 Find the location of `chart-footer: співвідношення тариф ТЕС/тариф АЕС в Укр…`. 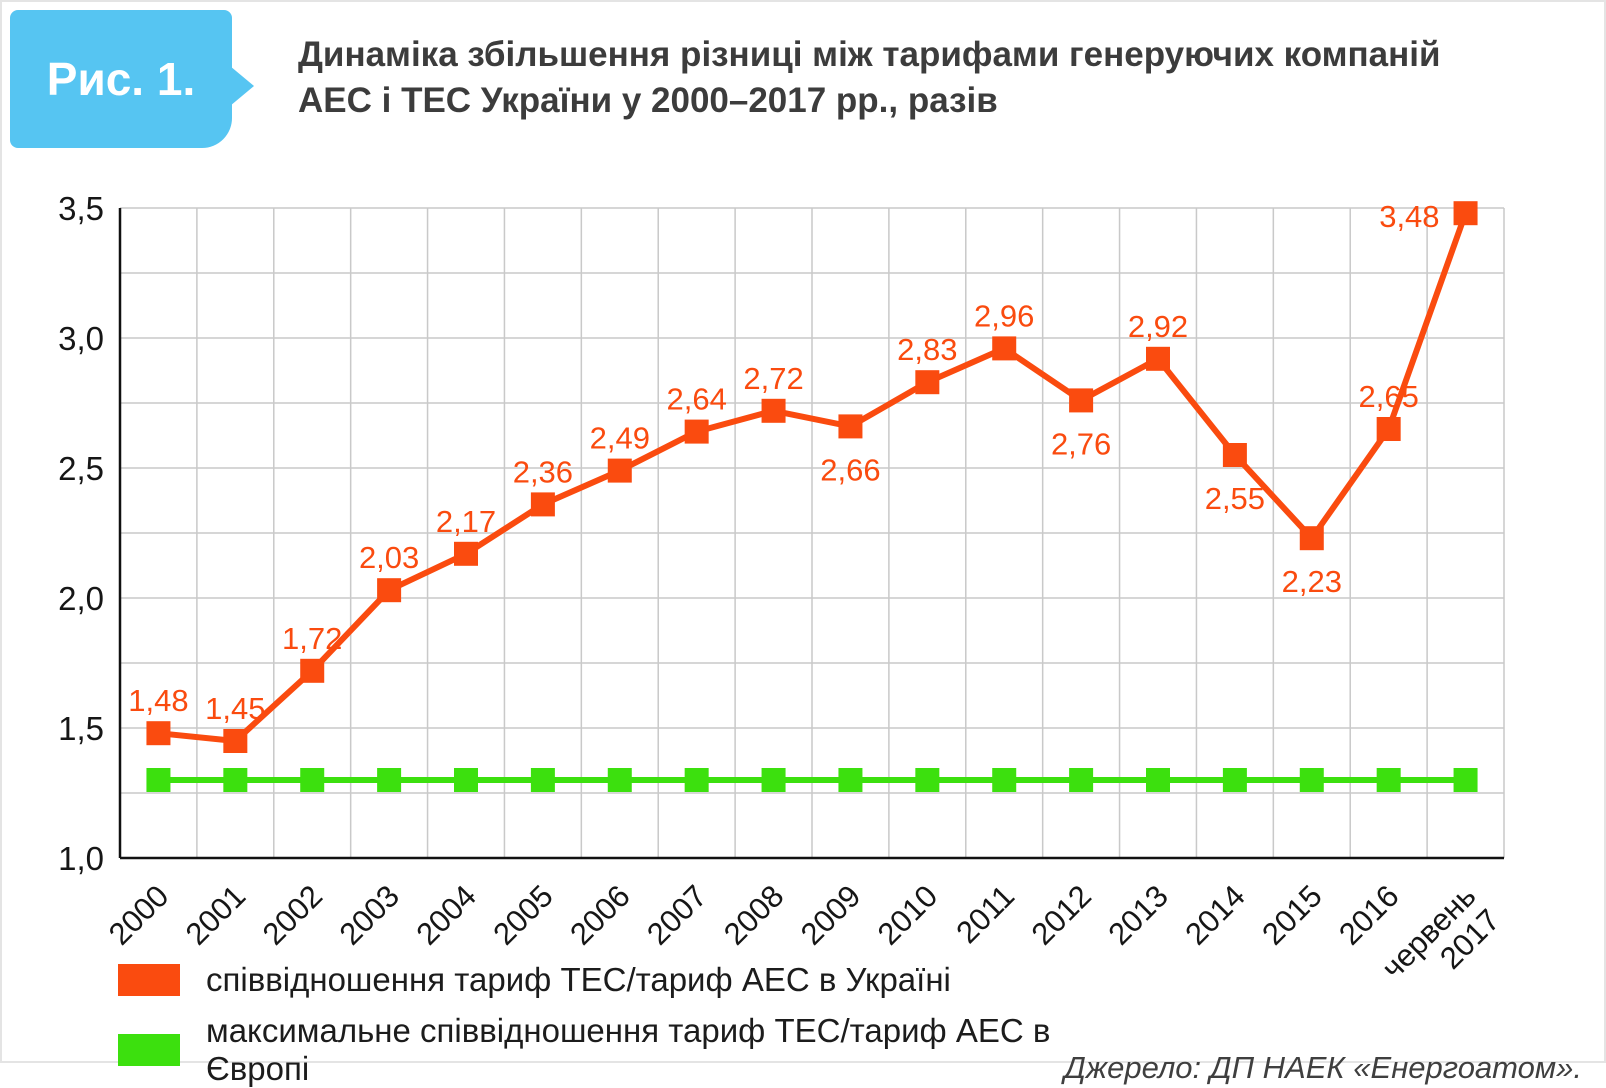

chart-footer: співвідношення тариф ТЕС/тариф АЕС в Укр… is located at coordinates (803, 1024).